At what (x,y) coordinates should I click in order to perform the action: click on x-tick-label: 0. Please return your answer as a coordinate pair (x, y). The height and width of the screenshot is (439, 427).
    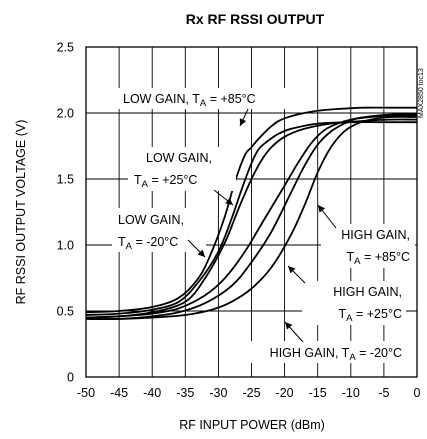
    Looking at the image, I should click on (417, 393).